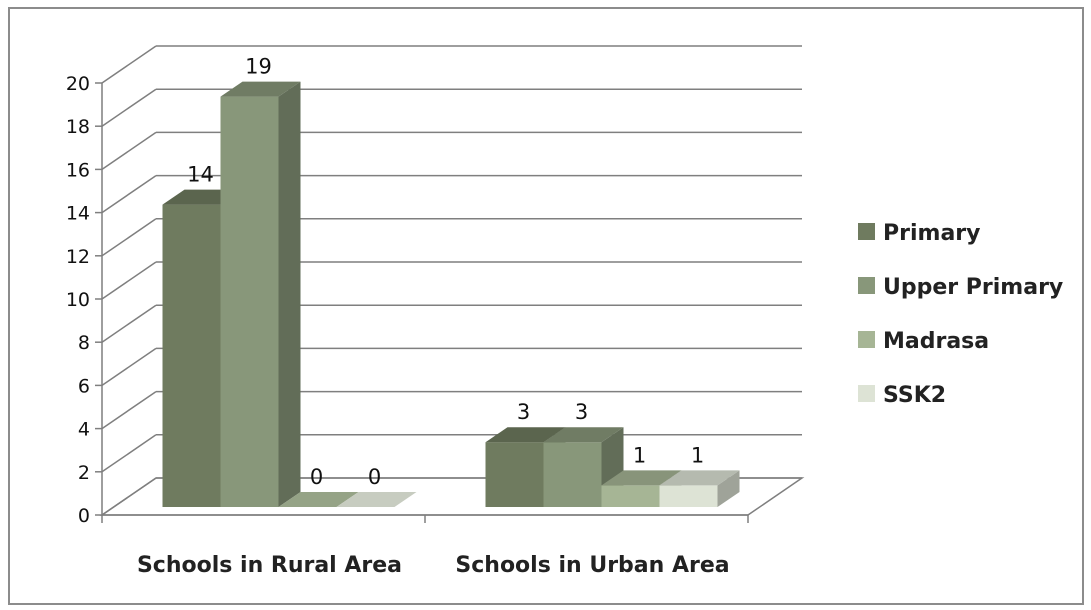 The width and height of the screenshot is (1091, 610). What do you see at coordinates (78, 214) in the screenshot?
I see `y-tick-label: 14` at bounding box center [78, 214].